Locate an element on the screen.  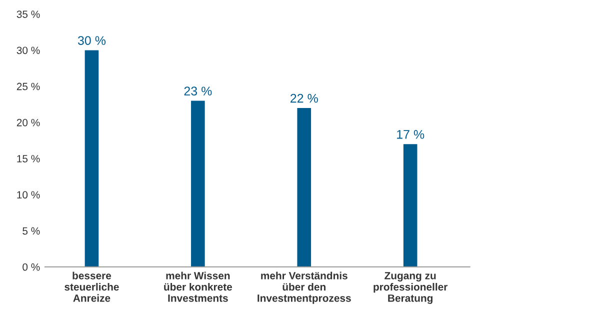
y-tick-label: 30 % is located at coordinates (28, 50).